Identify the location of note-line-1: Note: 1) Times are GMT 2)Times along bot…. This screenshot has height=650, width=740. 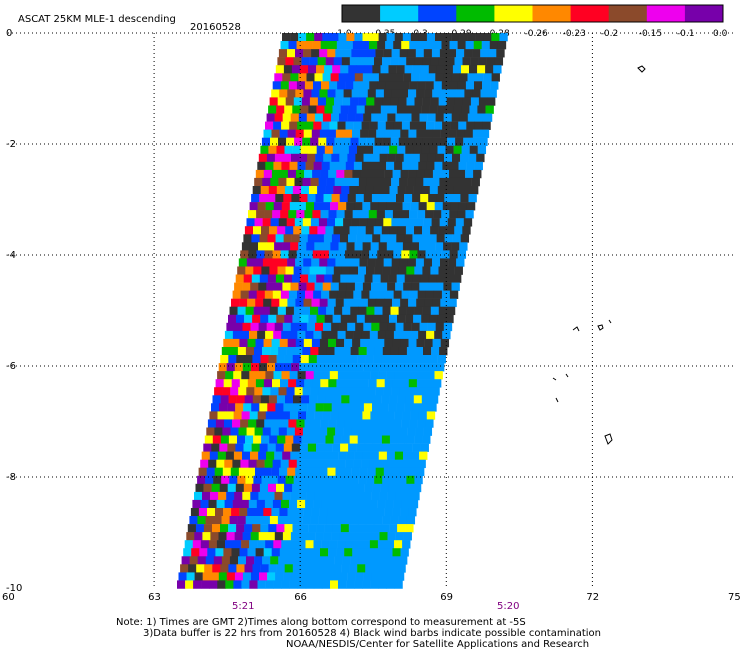
(321, 622).